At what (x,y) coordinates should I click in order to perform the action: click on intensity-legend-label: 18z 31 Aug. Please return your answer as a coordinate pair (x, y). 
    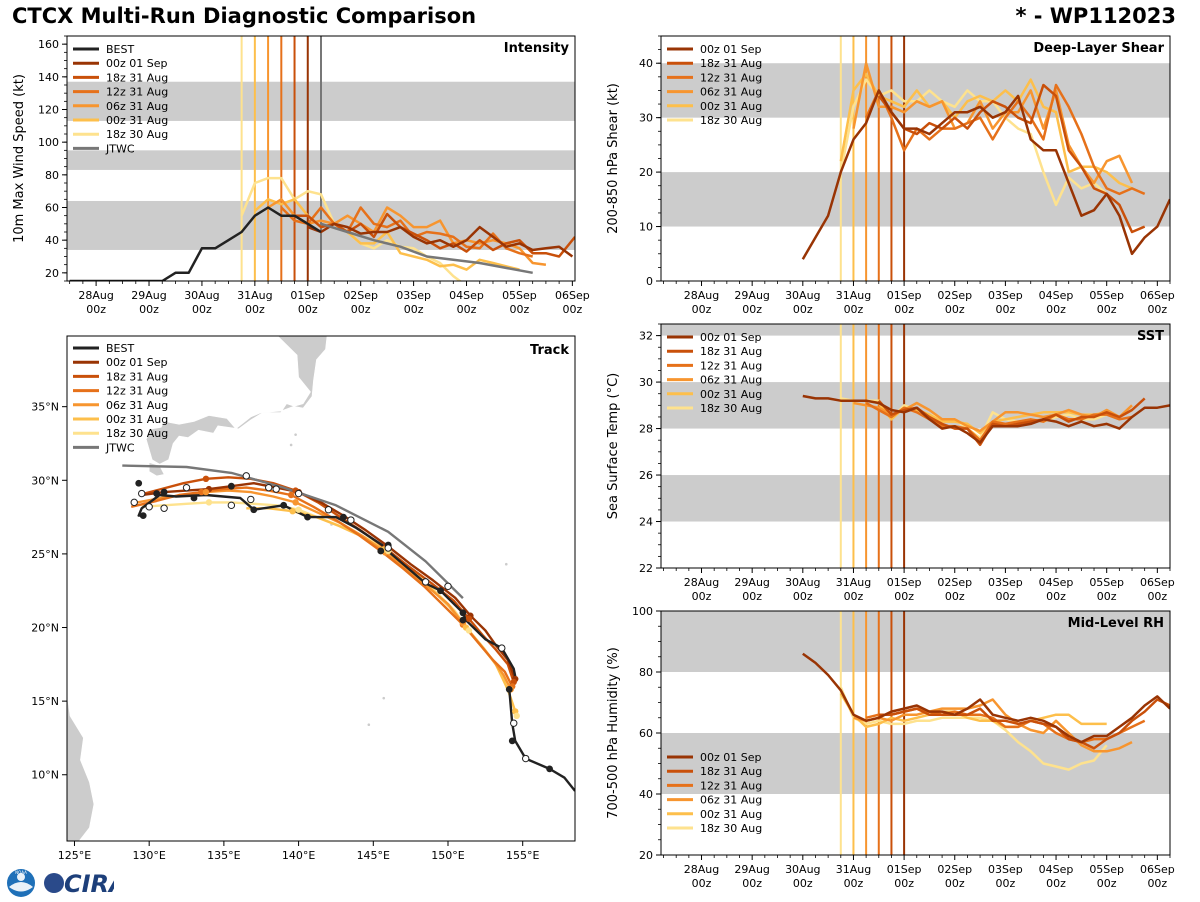
    Looking at the image, I should click on (137, 77).